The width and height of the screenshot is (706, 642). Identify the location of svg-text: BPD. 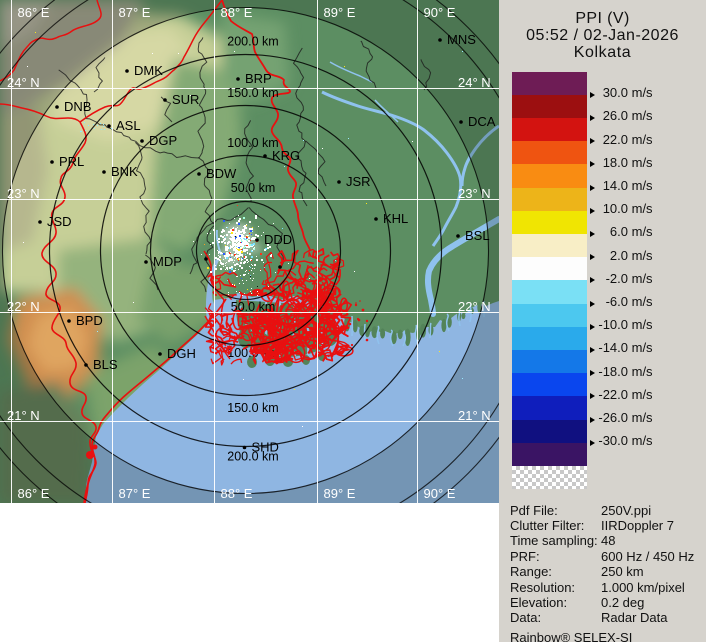
(89, 320).